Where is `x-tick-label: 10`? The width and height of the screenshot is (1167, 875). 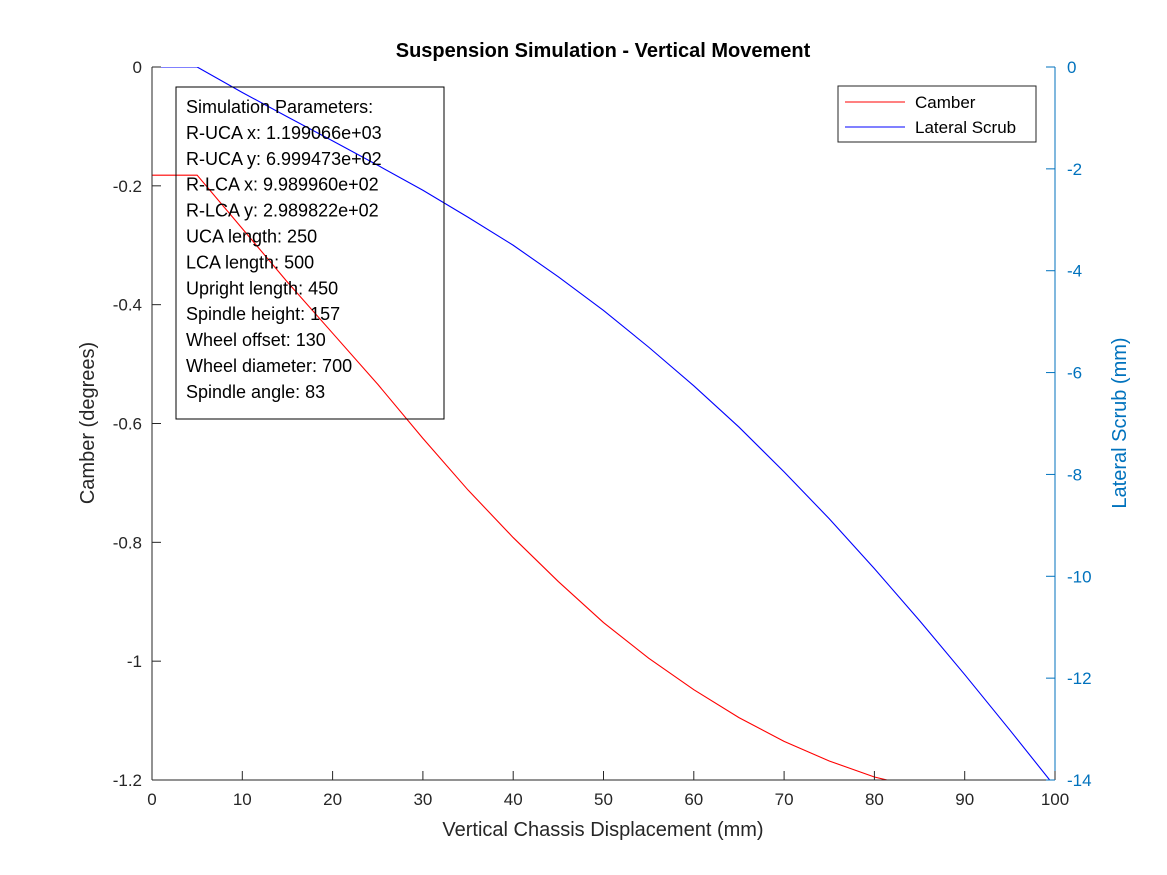 x-tick-label: 10 is located at coordinates (242, 799).